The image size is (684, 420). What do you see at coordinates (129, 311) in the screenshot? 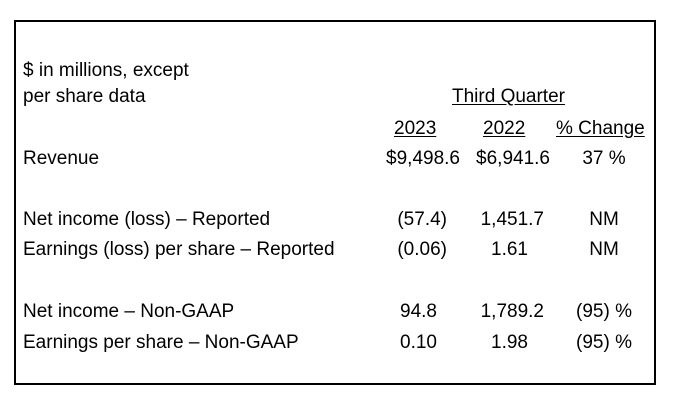
I see `row-label-net-income-non-gaap: Net income – Non-GAAP` at bounding box center [129, 311].